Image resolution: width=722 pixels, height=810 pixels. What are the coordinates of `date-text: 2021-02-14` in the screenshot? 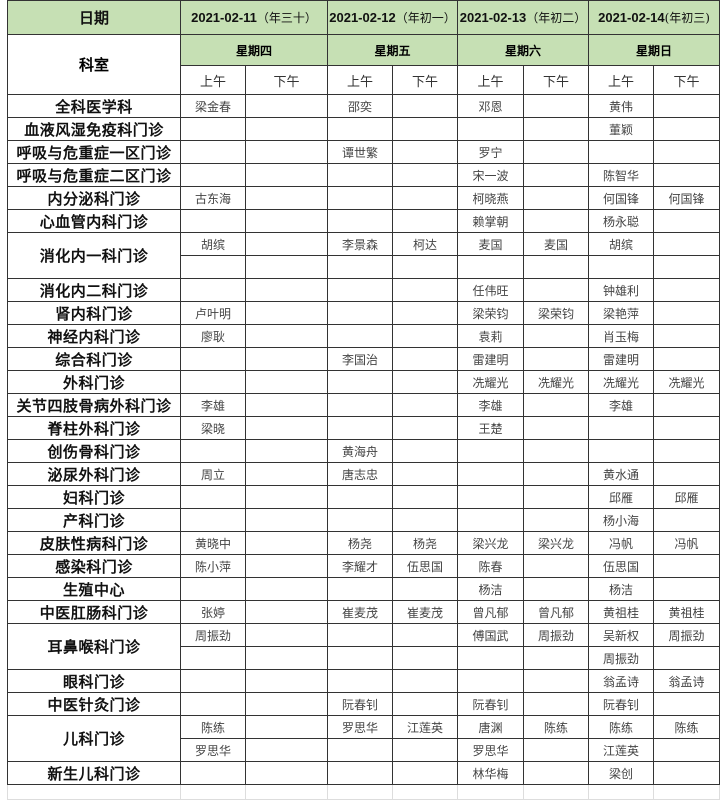 It's located at (631, 17).